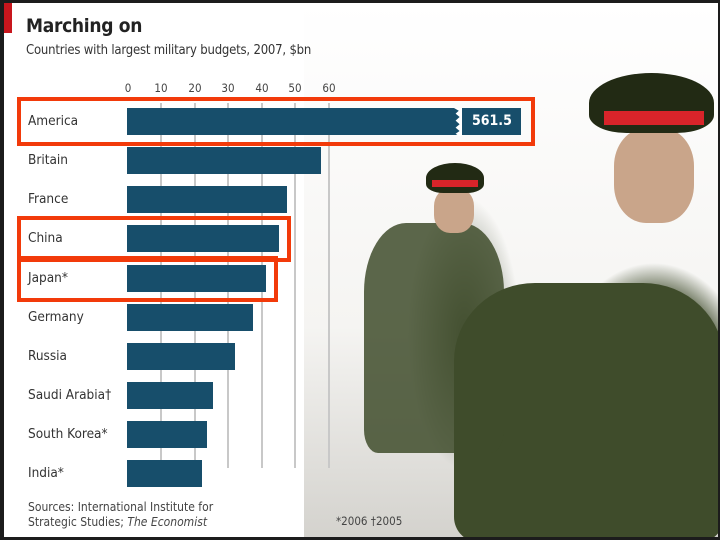  I want to click on highlight-box-america, so click(276, 121).